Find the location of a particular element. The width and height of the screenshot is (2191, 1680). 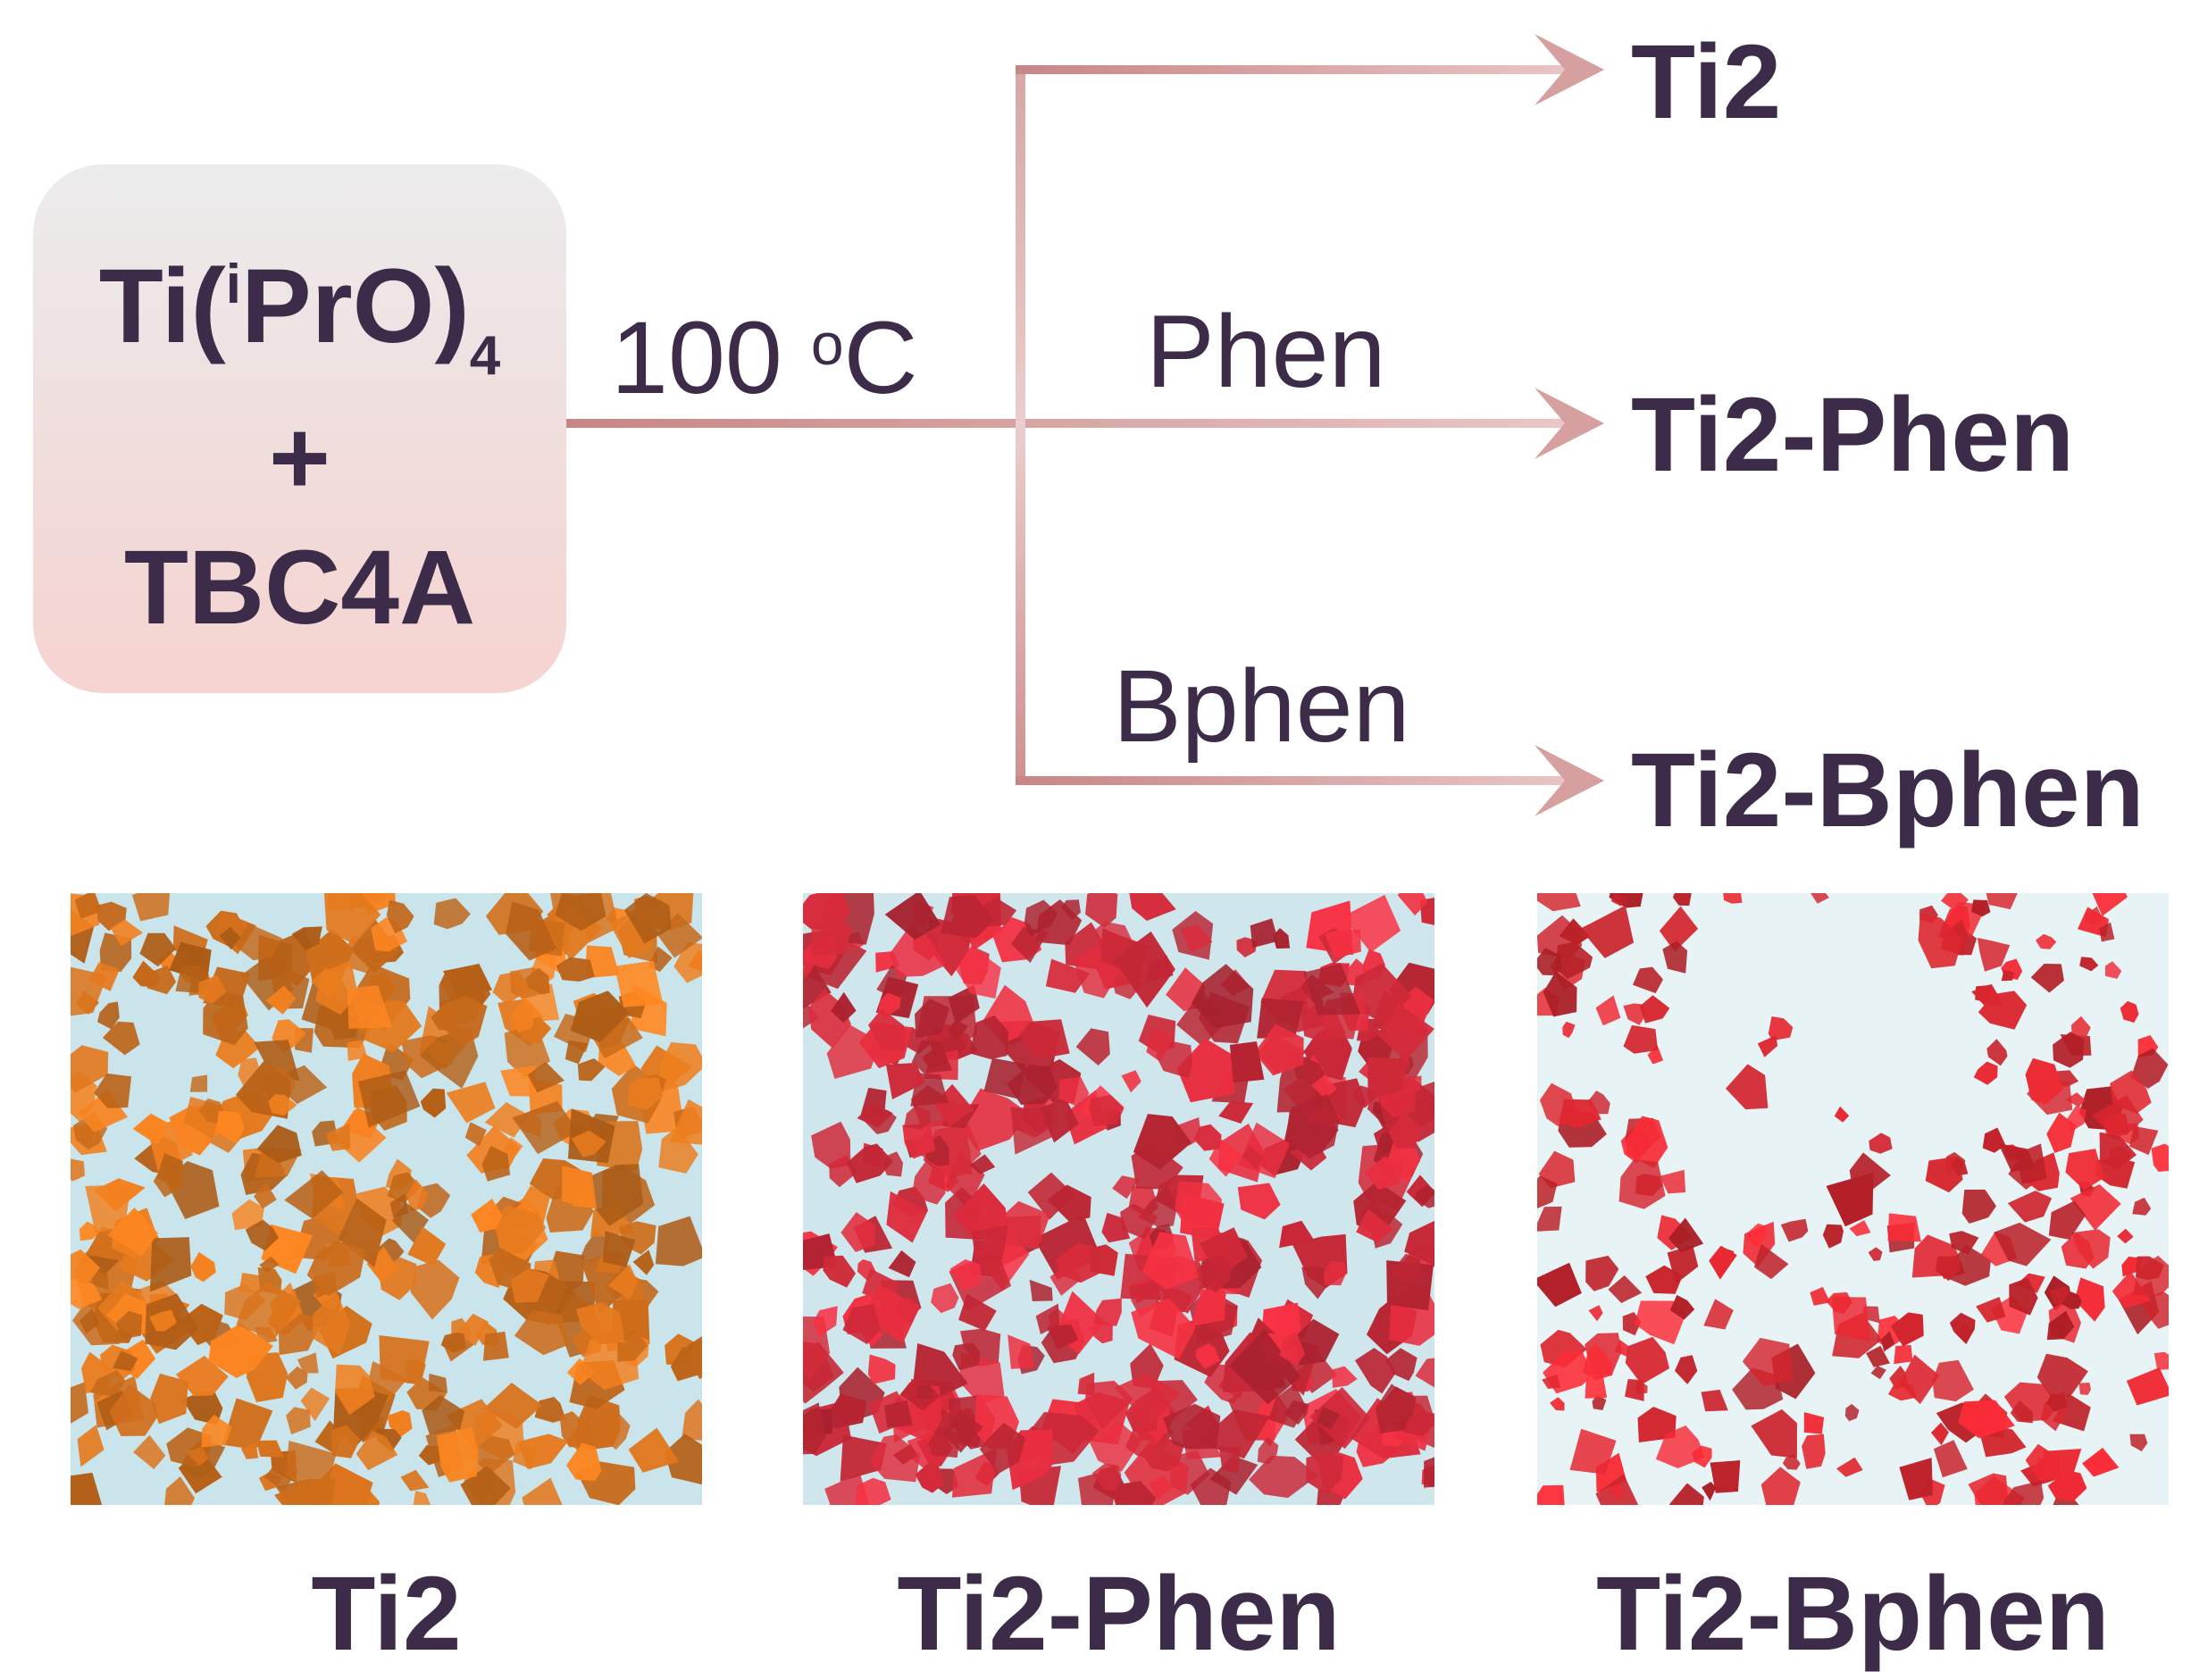

crystal-photo-ti2 is located at coordinates (386, 1199).